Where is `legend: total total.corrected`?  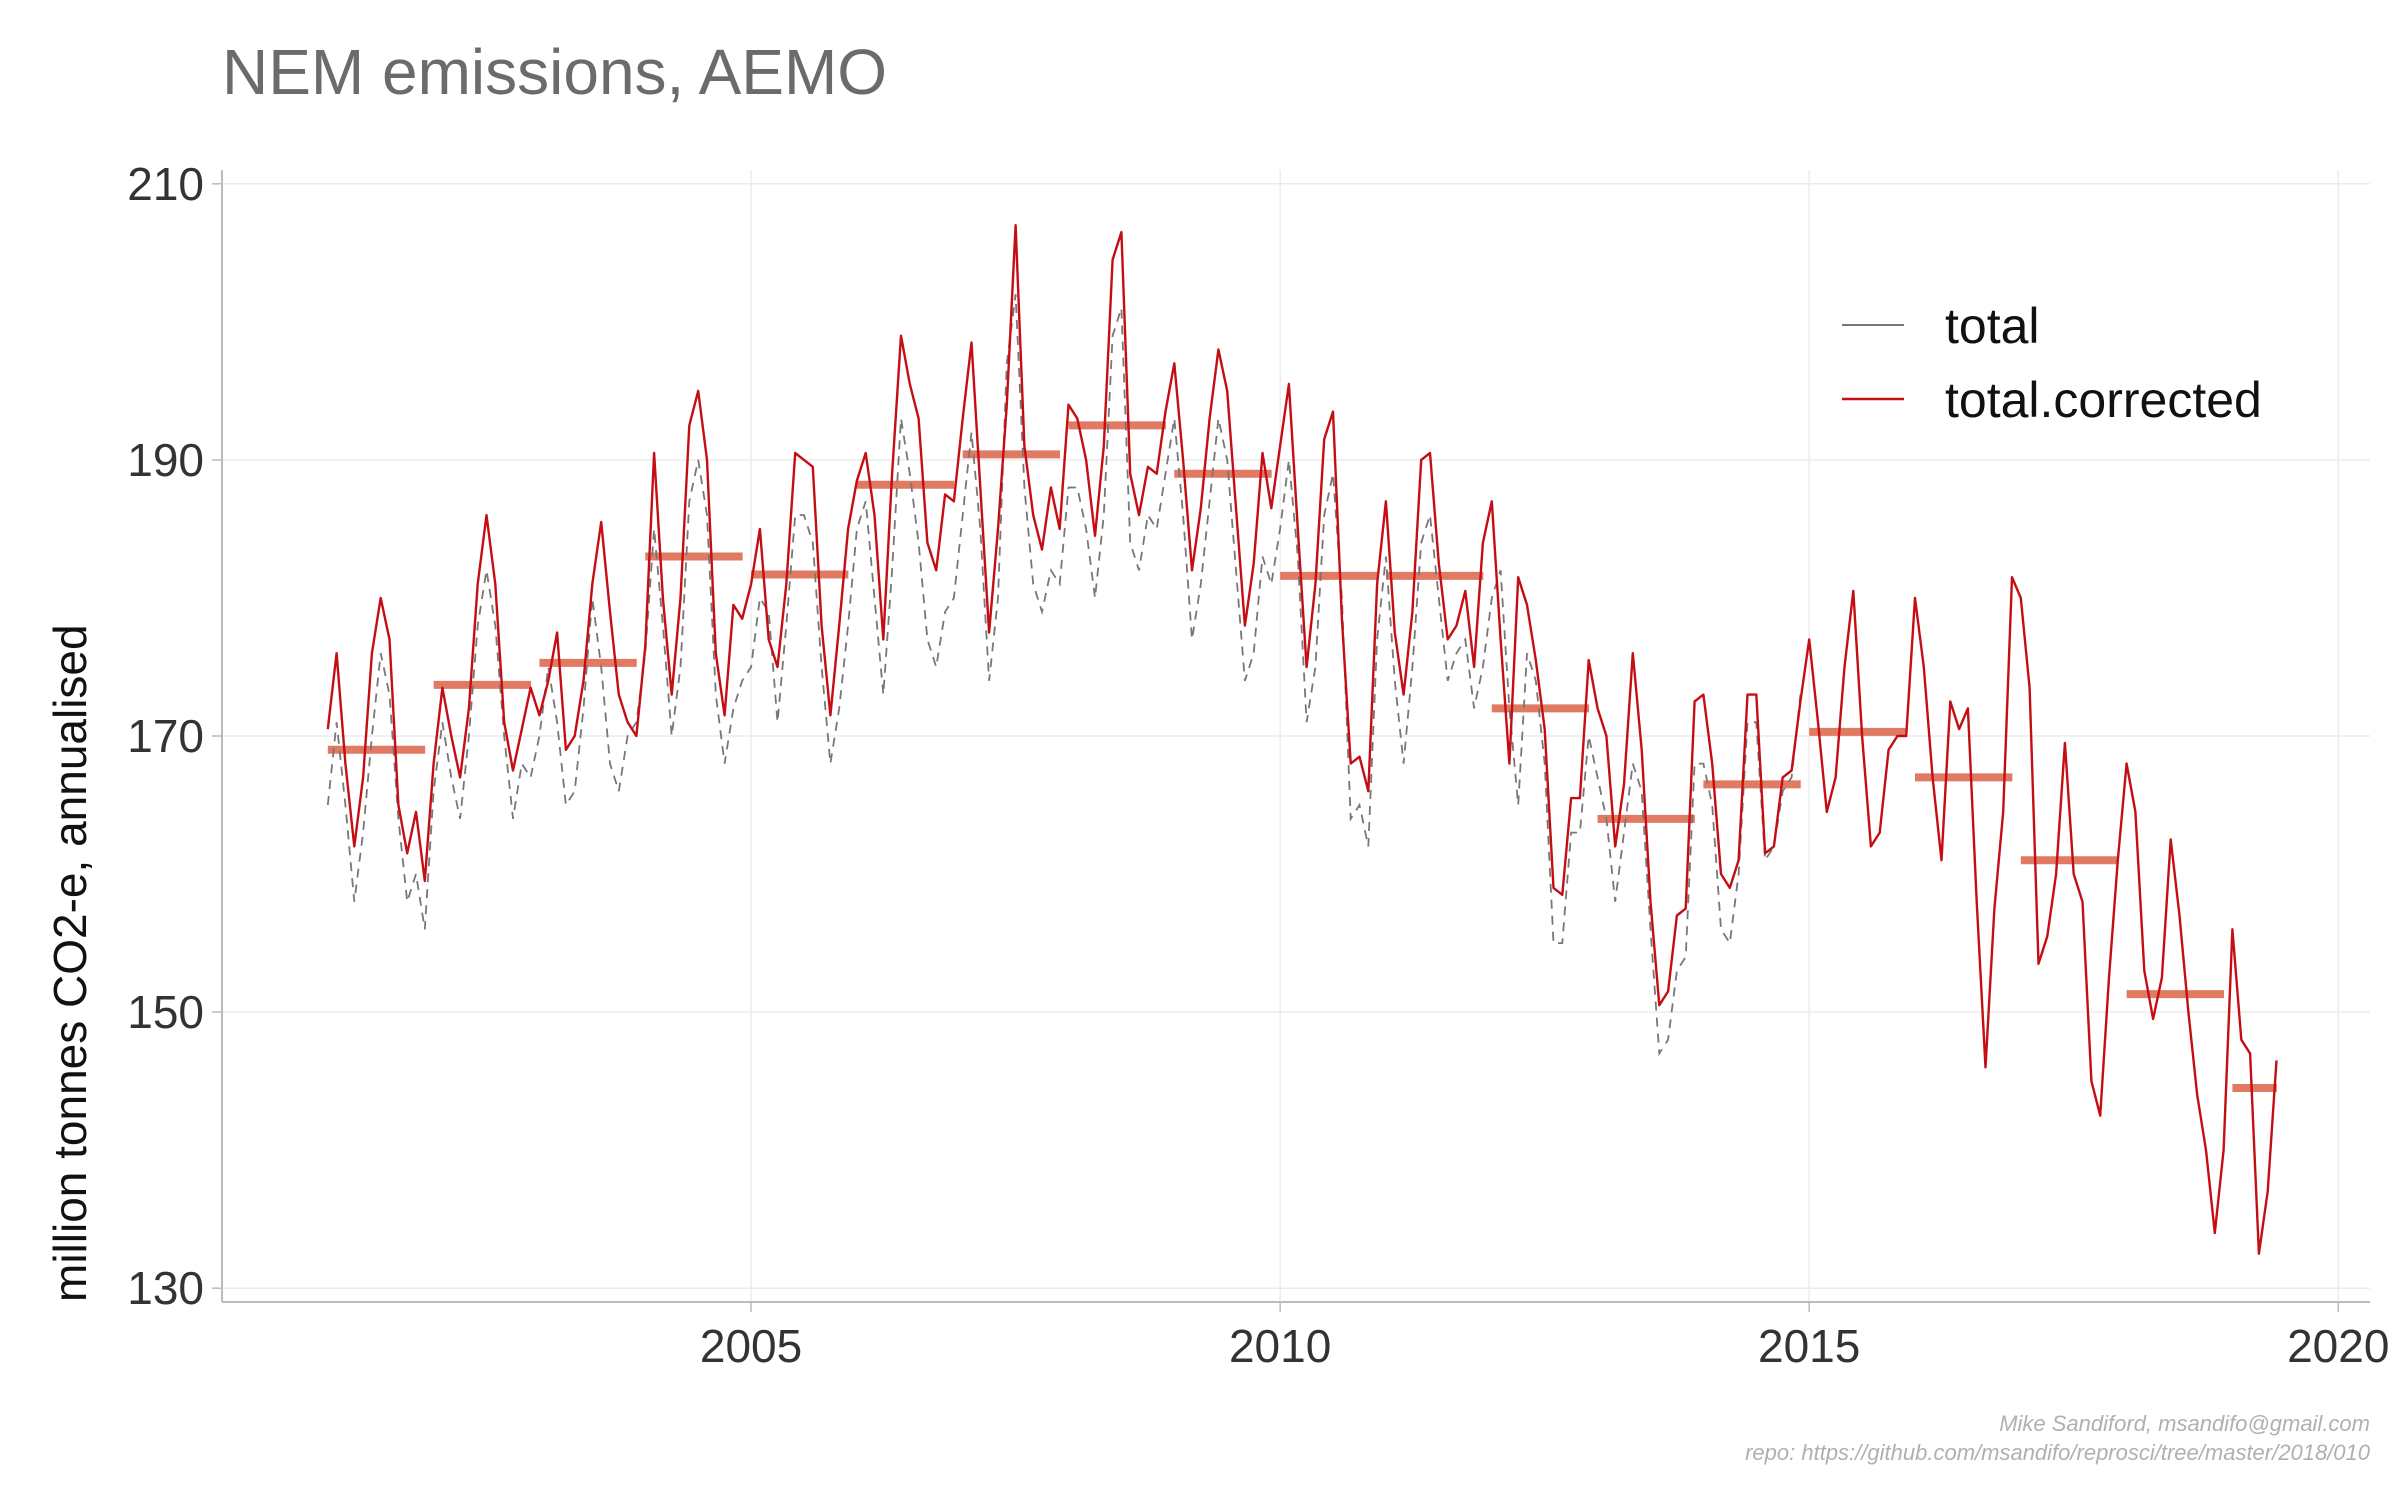 legend: total total.corrected is located at coordinates (2052, 363).